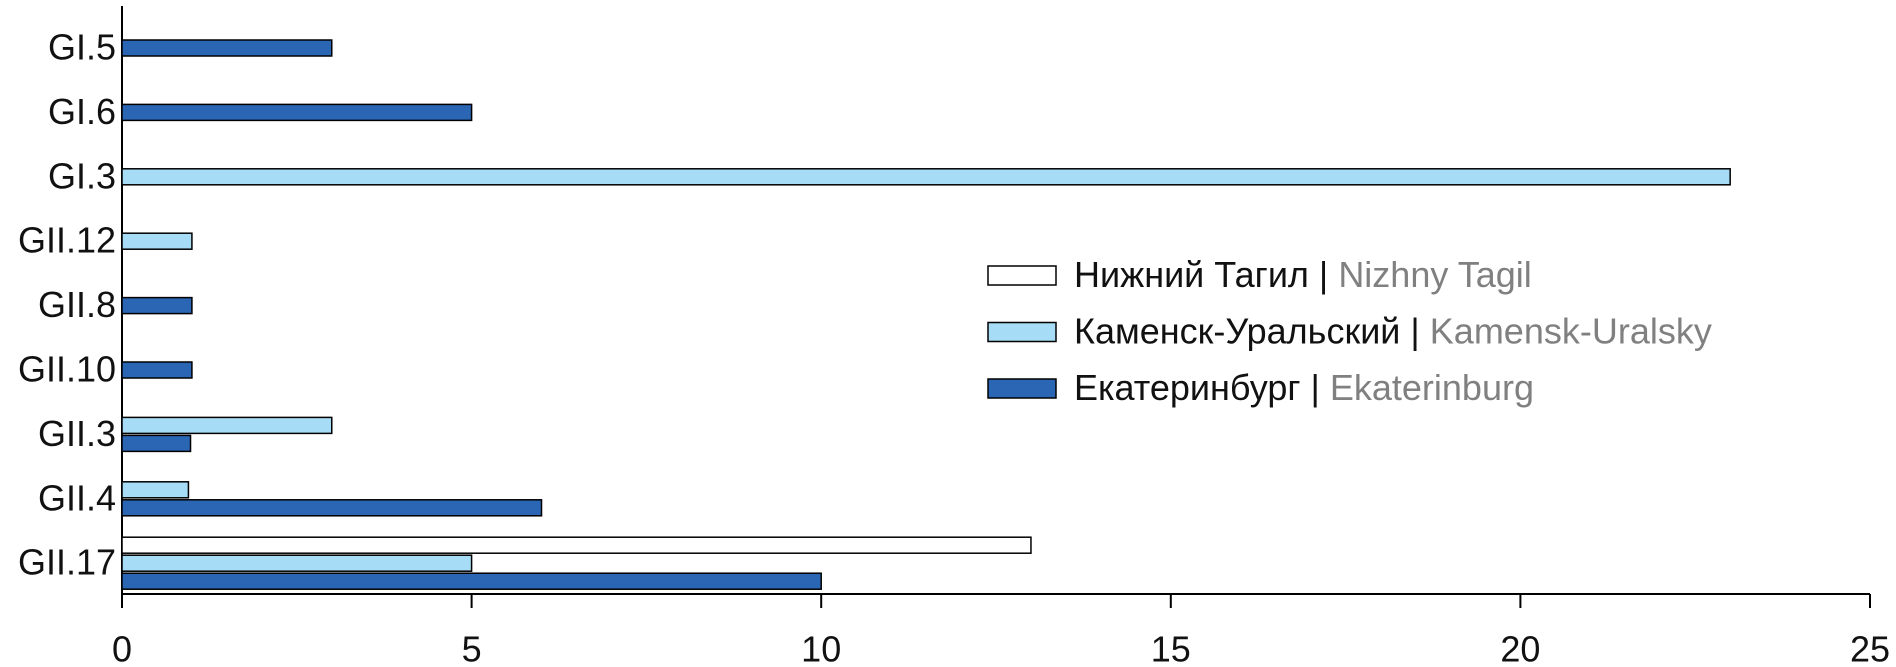 This screenshot has width=1896, height=667. What do you see at coordinates (82, 111) in the screenshot?
I see `y-tick-label: GI.6` at bounding box center [82, 111].